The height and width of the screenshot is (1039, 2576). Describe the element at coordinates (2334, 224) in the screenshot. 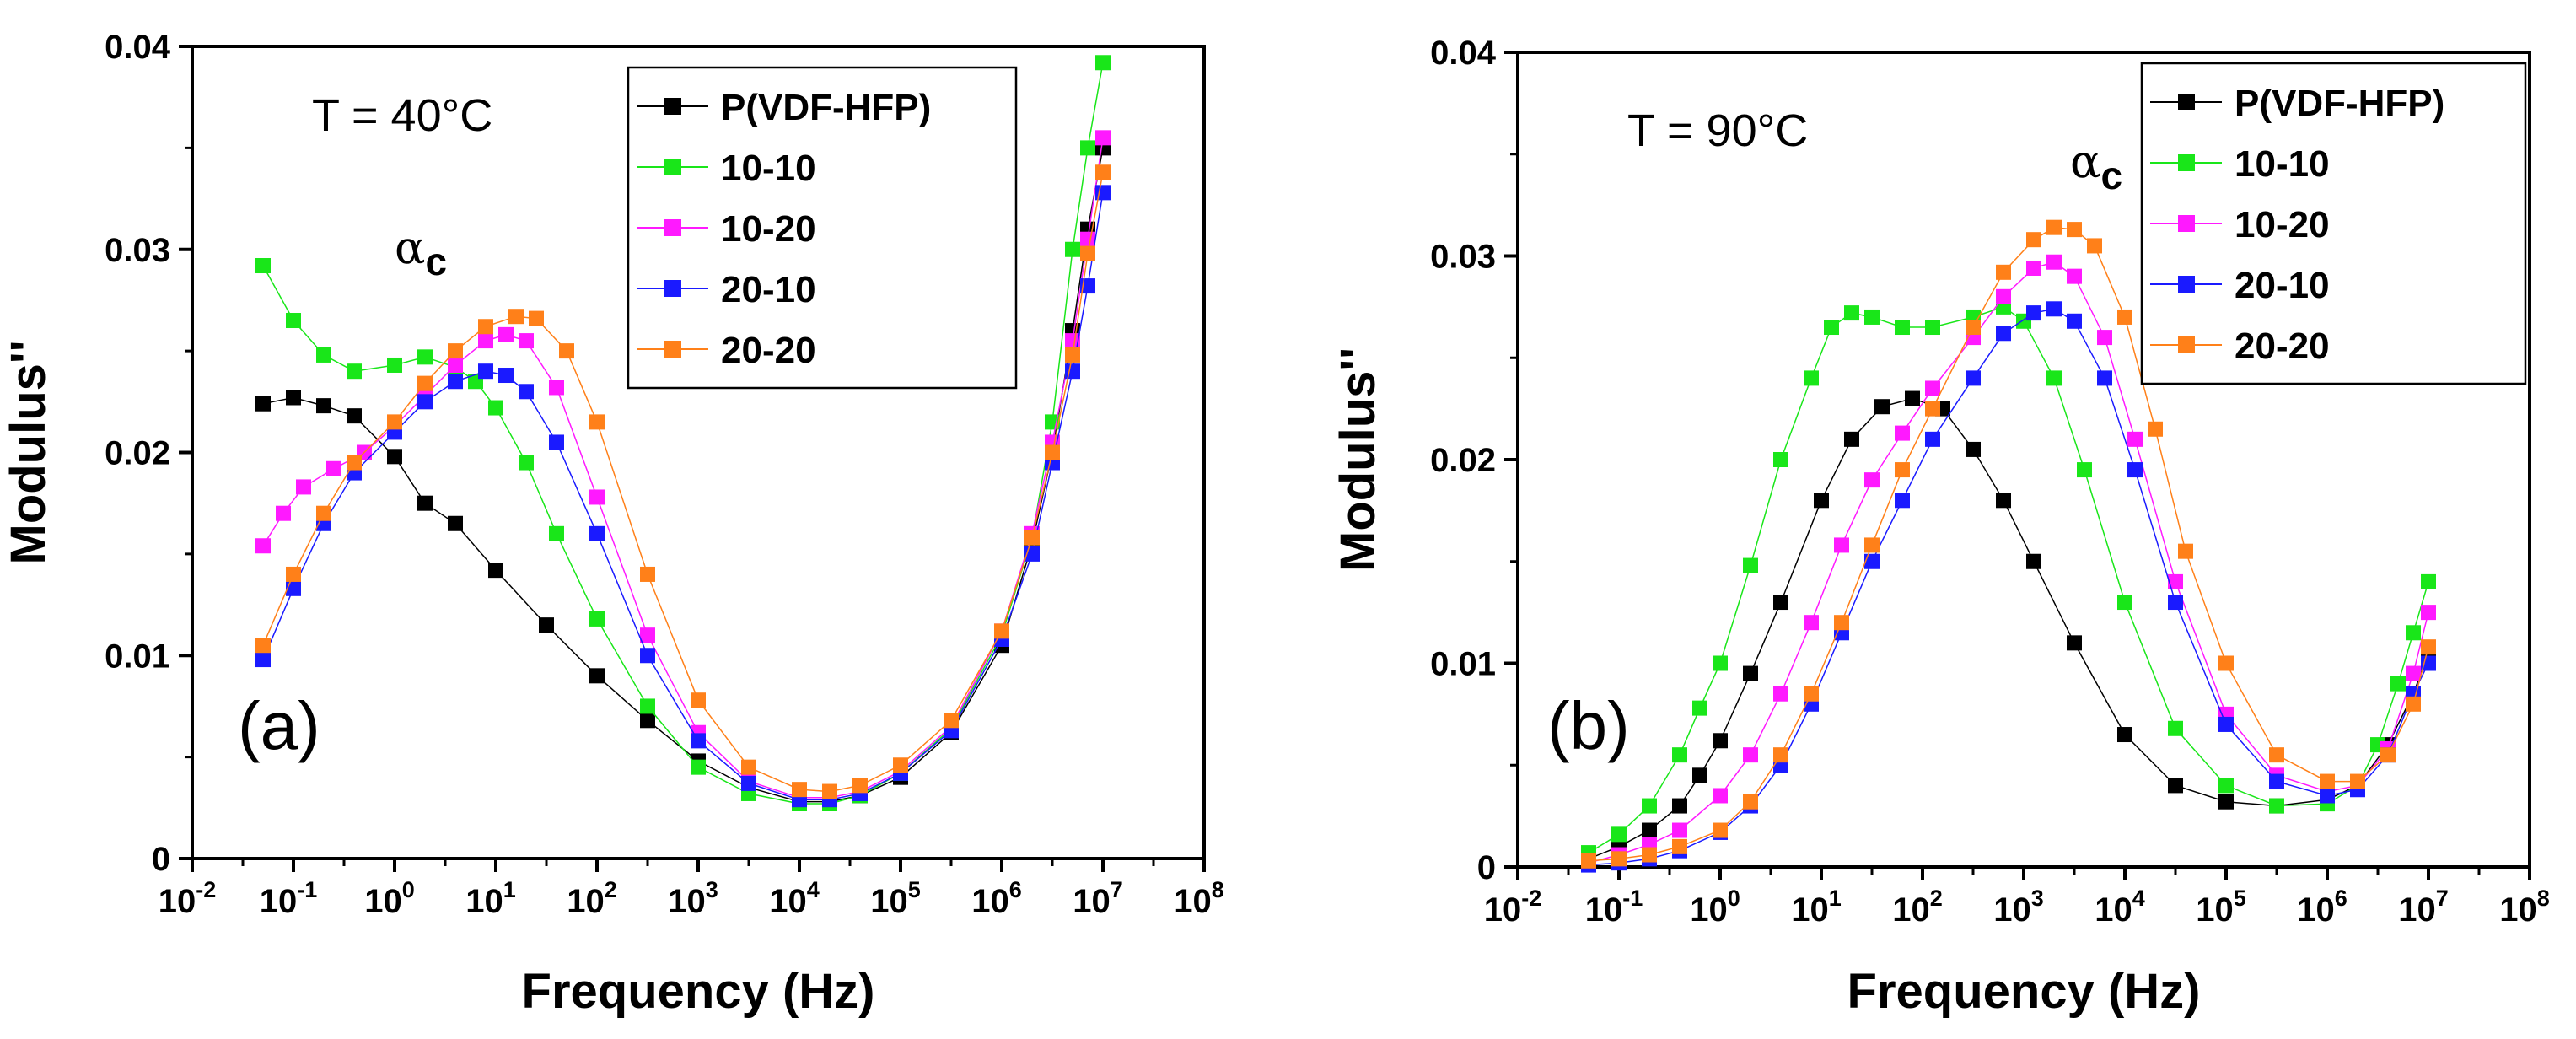

I see `panel-b-legend: P(VDF-HFP) 10-10 10-20 20-10 20-20` at that location.